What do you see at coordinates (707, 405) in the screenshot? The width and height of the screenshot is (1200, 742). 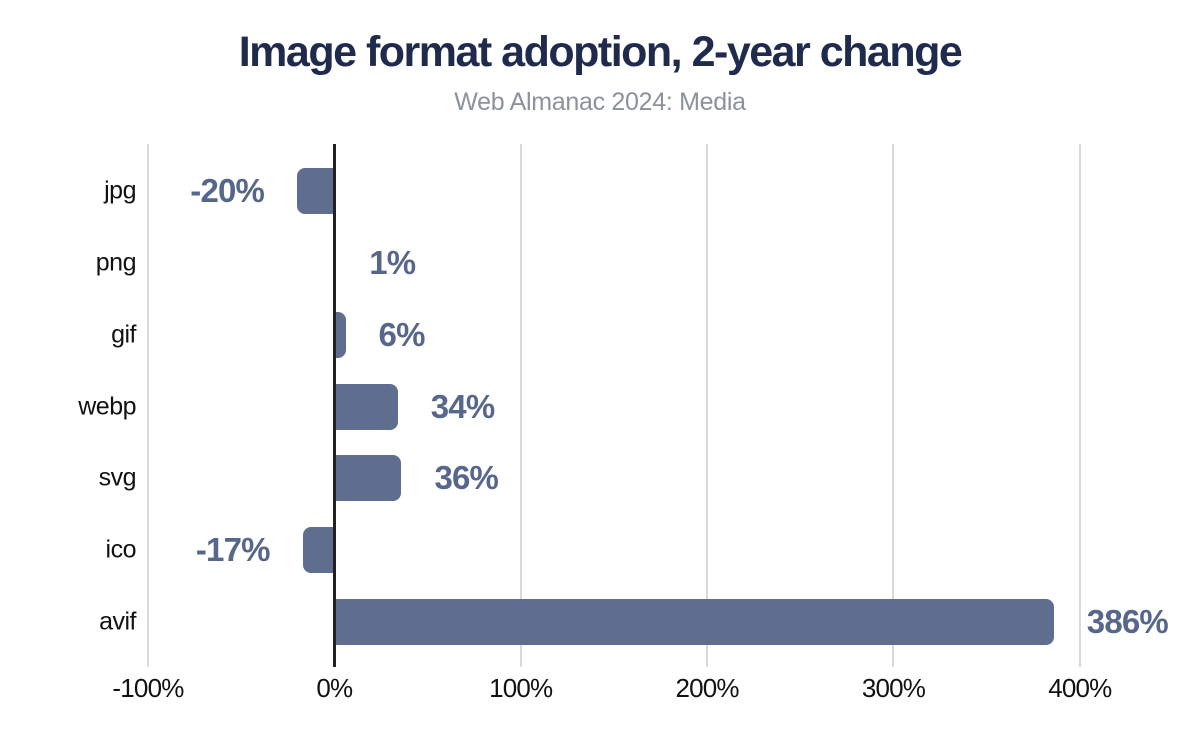 I see `gridline-200pct` at bounding box center [707, 405].